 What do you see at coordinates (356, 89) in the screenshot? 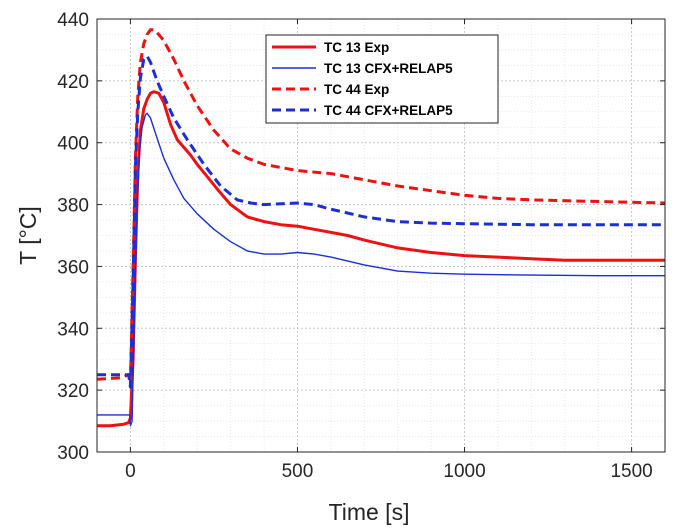
I see `legend-label-3: TC 44 Exp` at bounding box center [356, 89].